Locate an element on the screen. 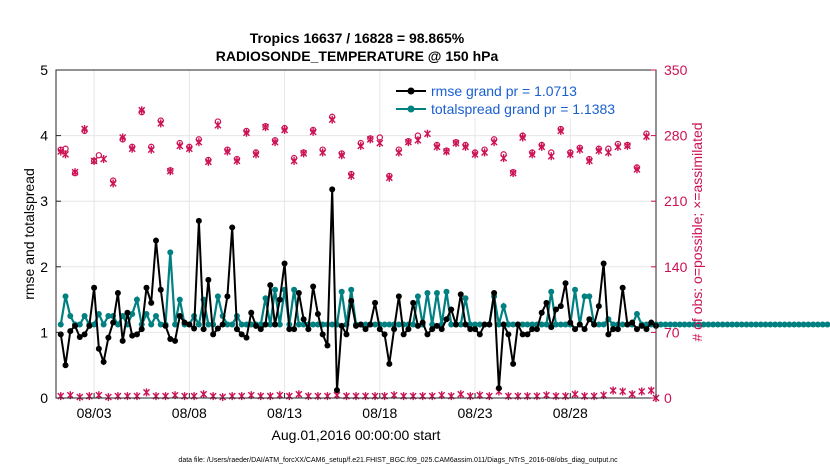 Image resolution: width=830 pixels, height=470 pixels. chart-title: Tropics 16637 / 16828 = 98.865% is located at coordinates (357, 38).